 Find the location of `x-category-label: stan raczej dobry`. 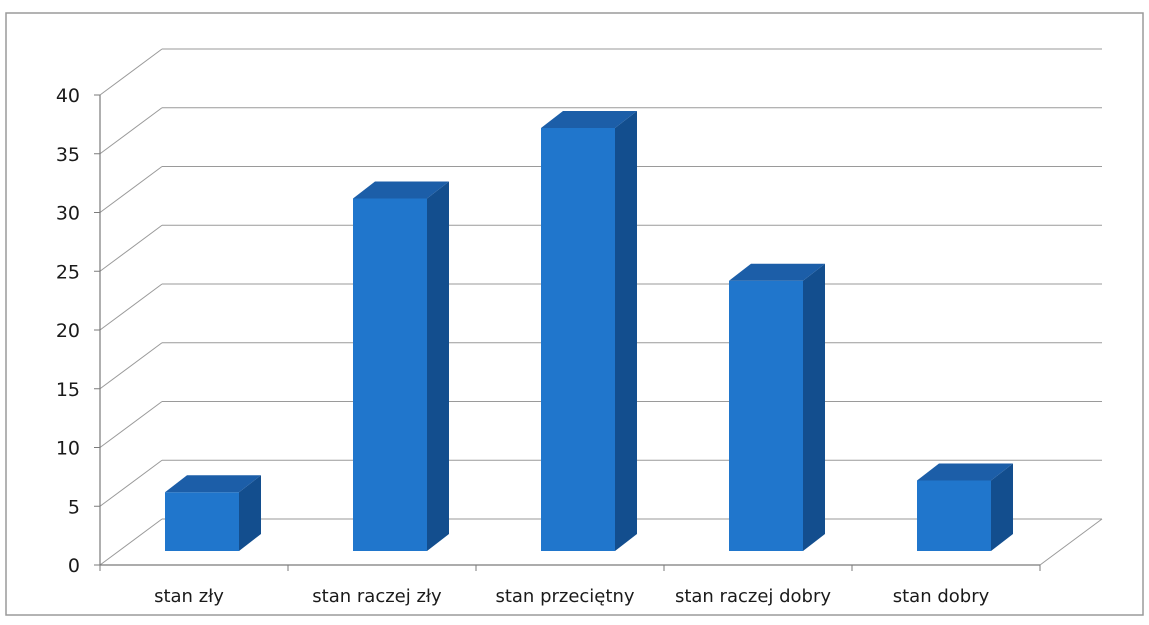

x-category-label: stan raczej dobry is located at coordinates (753, 596).